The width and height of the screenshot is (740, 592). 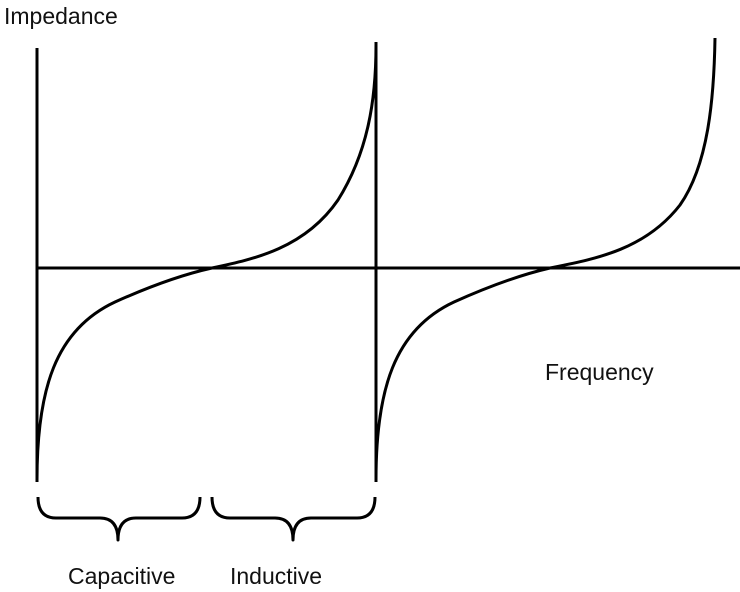 What do you see at coordinates (61, 16) in the screenshot?
I see `y-axis-label: Impedance` at bounding box center [61, 16].